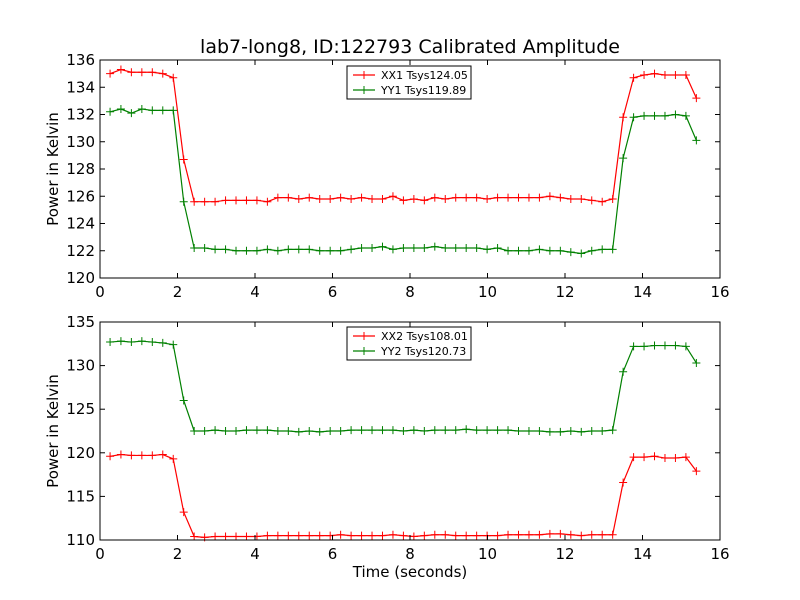 The image size is (800, 600). I want to click on x-tick-label: 2, so click(178, 554).